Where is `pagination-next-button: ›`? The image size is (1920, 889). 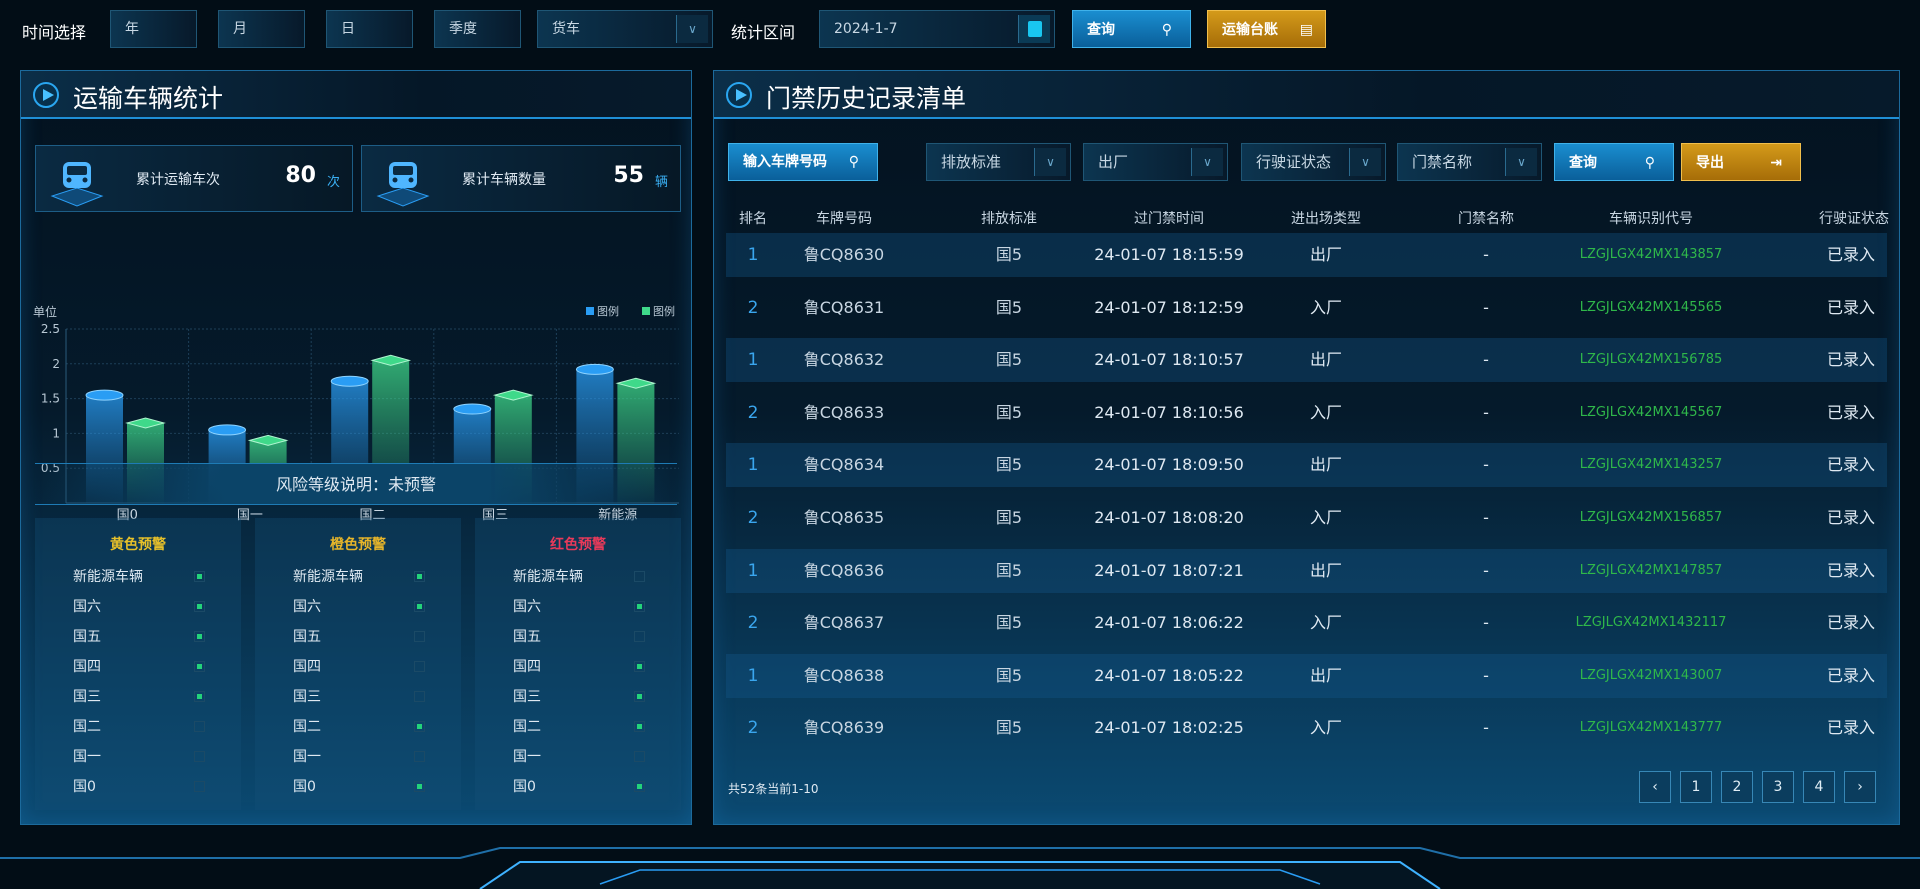
pagination-next-button: › is located at coordinates (1860, 787).